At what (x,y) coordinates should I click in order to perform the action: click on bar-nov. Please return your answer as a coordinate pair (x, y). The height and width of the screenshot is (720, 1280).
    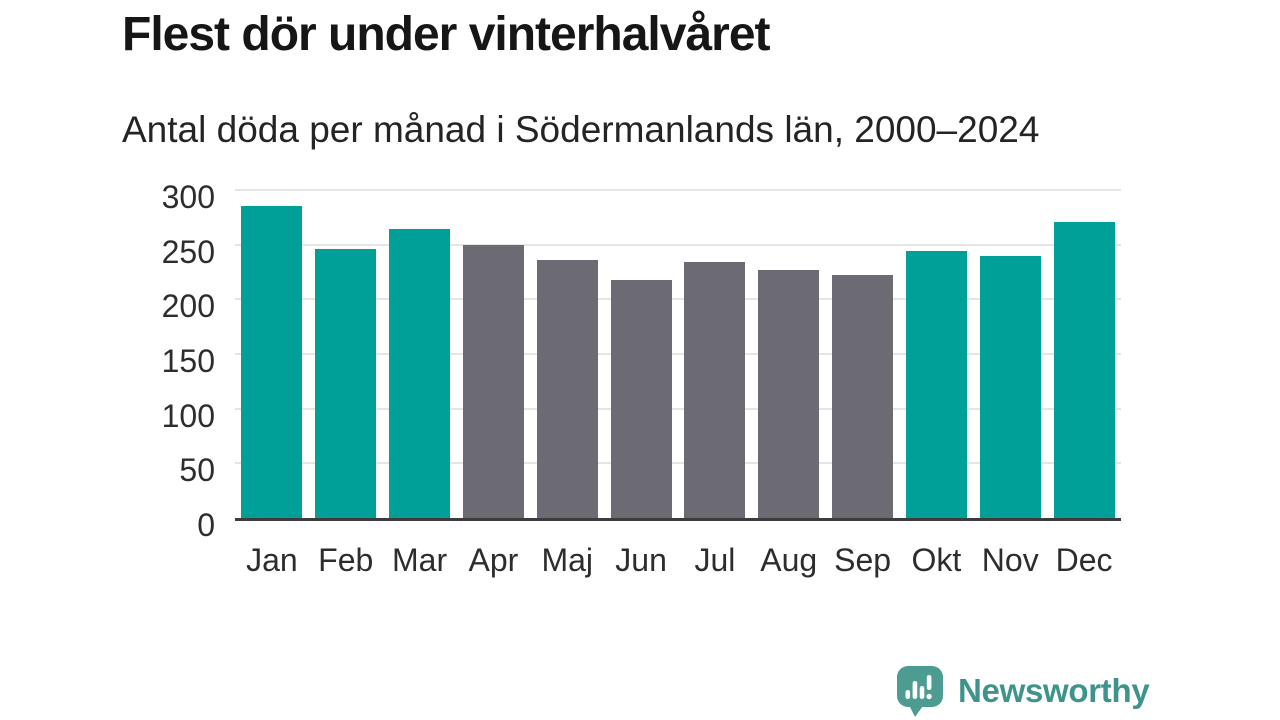
    Looking at the image, I should click on (1010, 386).